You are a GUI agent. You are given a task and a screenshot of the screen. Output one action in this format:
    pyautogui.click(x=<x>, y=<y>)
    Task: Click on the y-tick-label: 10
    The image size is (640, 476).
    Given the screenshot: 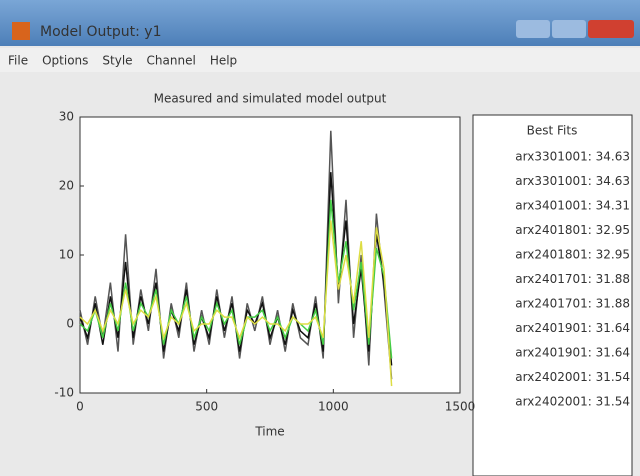 What is the action you would take?
    pyautogui.click(x=66, y=255)
    